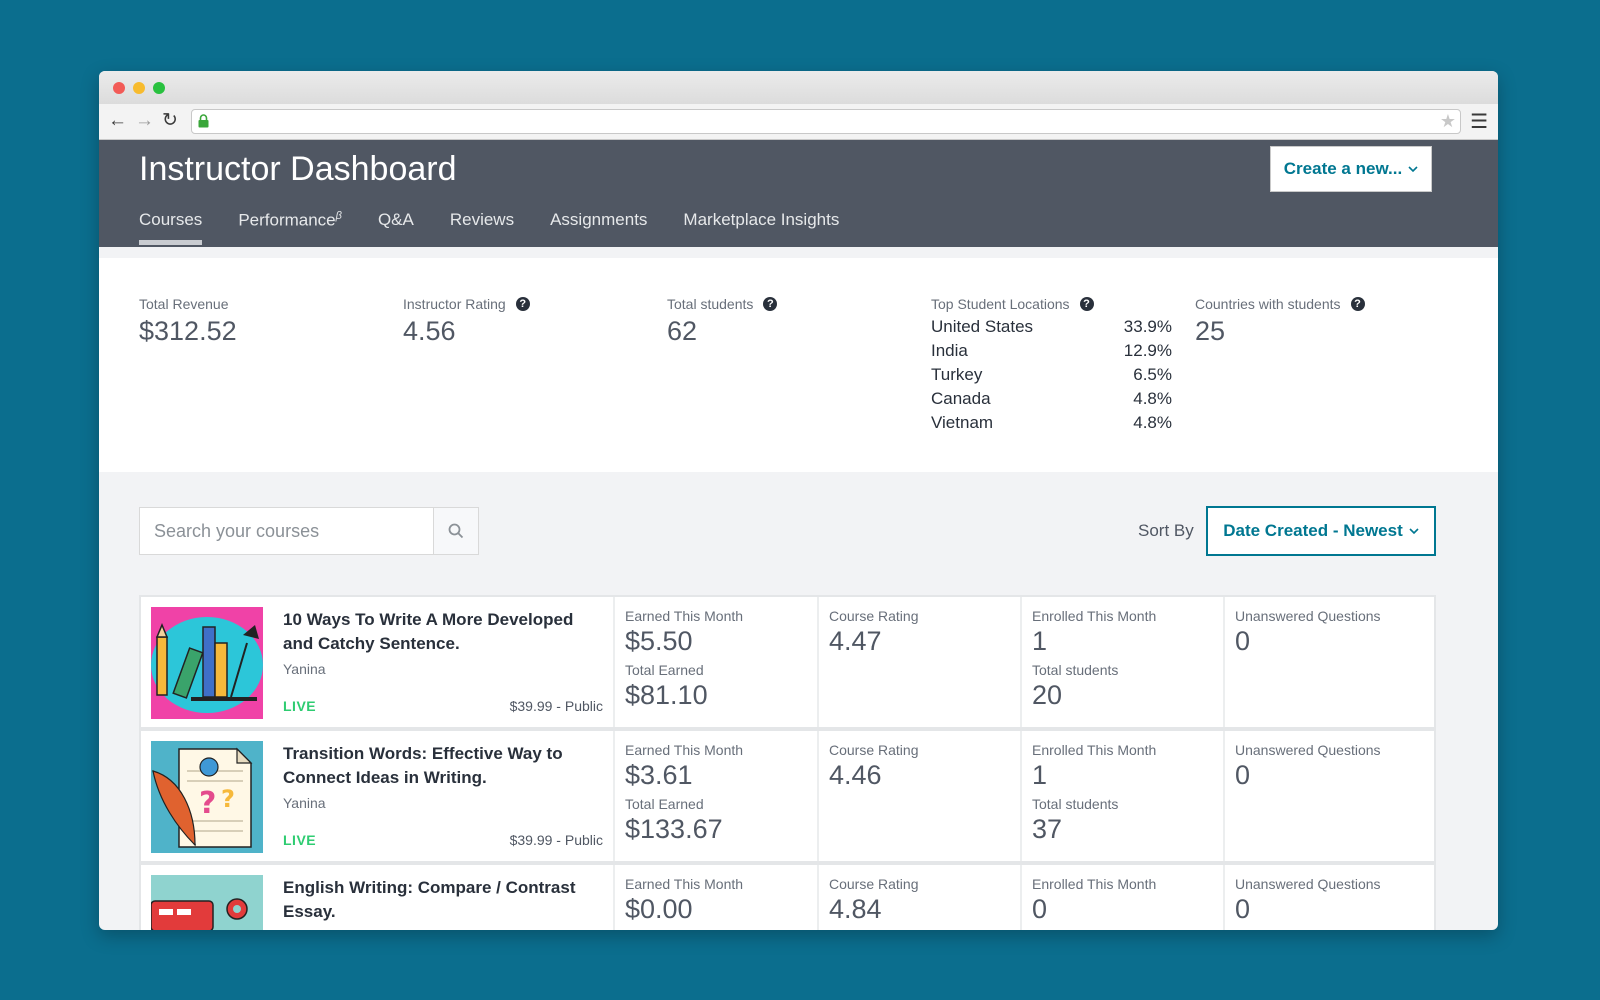  What do you see at coordinates (482, 219) in the screenshot?
I see `tab-label: Reviews` at bounding box center [482, 219].